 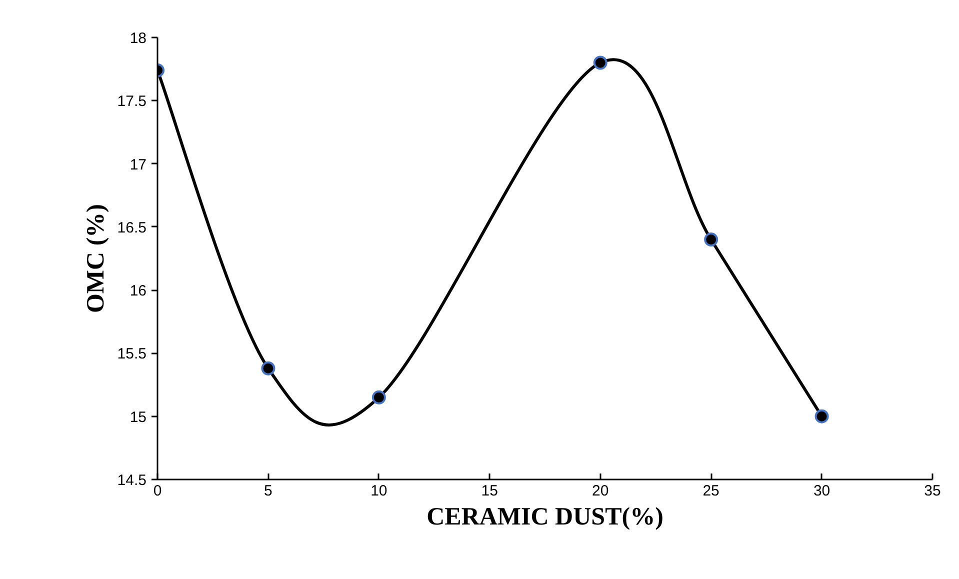 What do you see at coordinates (132, 101) in the screenshot?
I see `y-tick-label: 17.5` at bounding box center [132, 101].